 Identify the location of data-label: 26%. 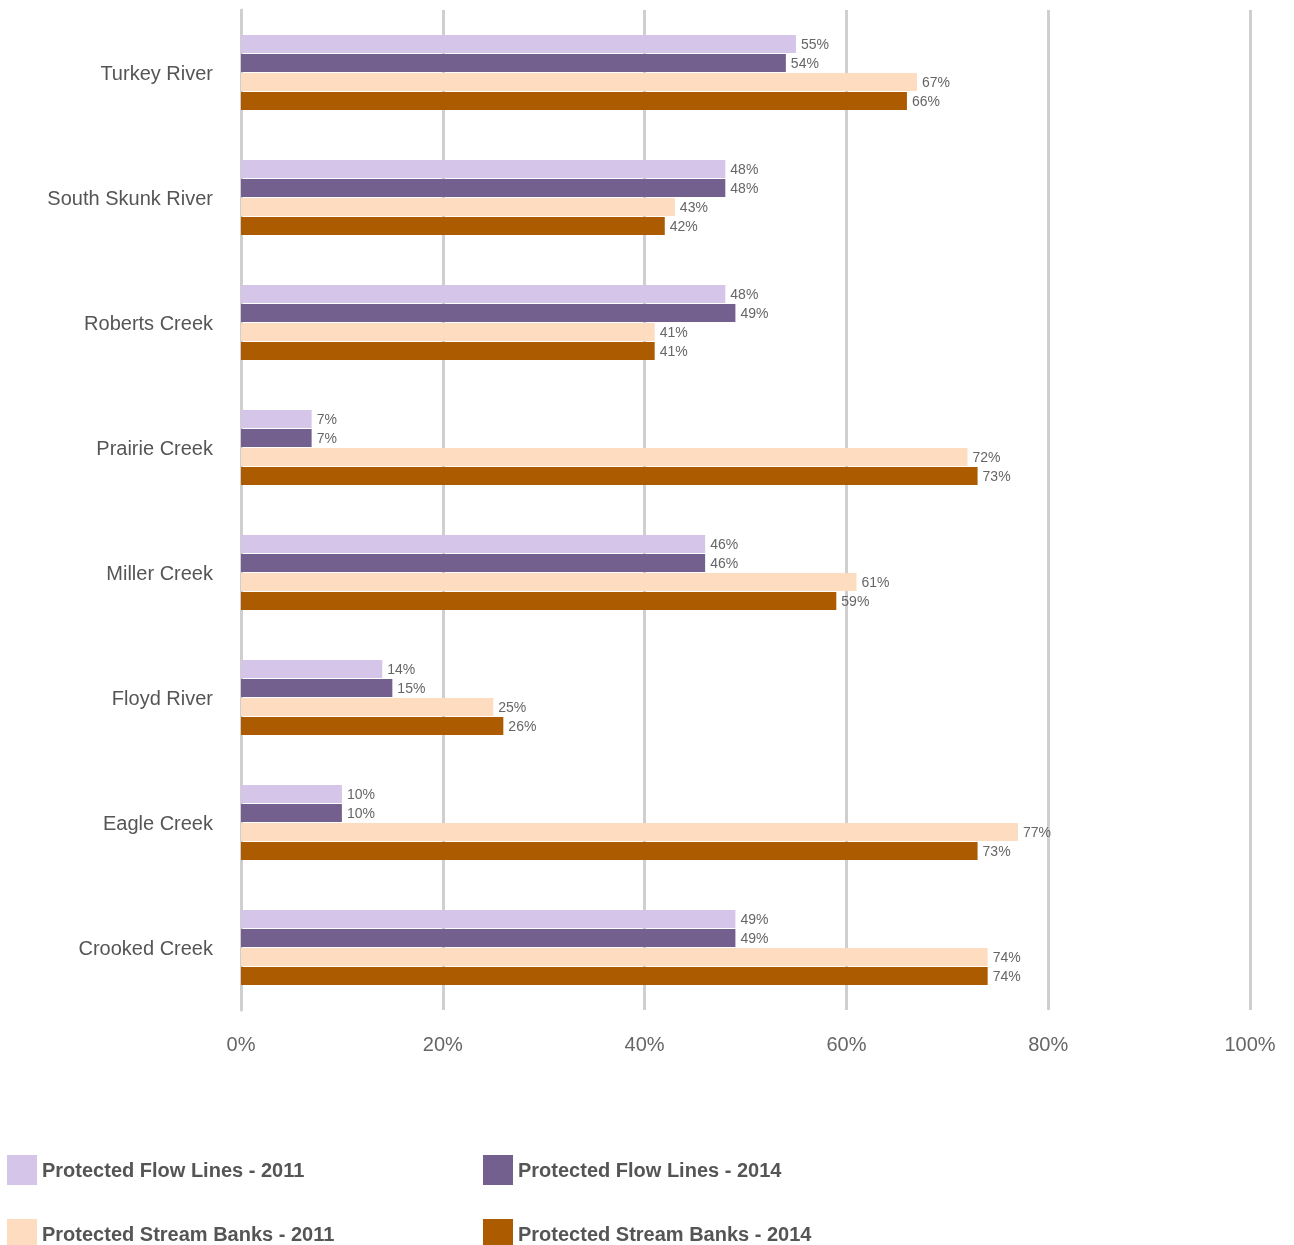
(522, 726).